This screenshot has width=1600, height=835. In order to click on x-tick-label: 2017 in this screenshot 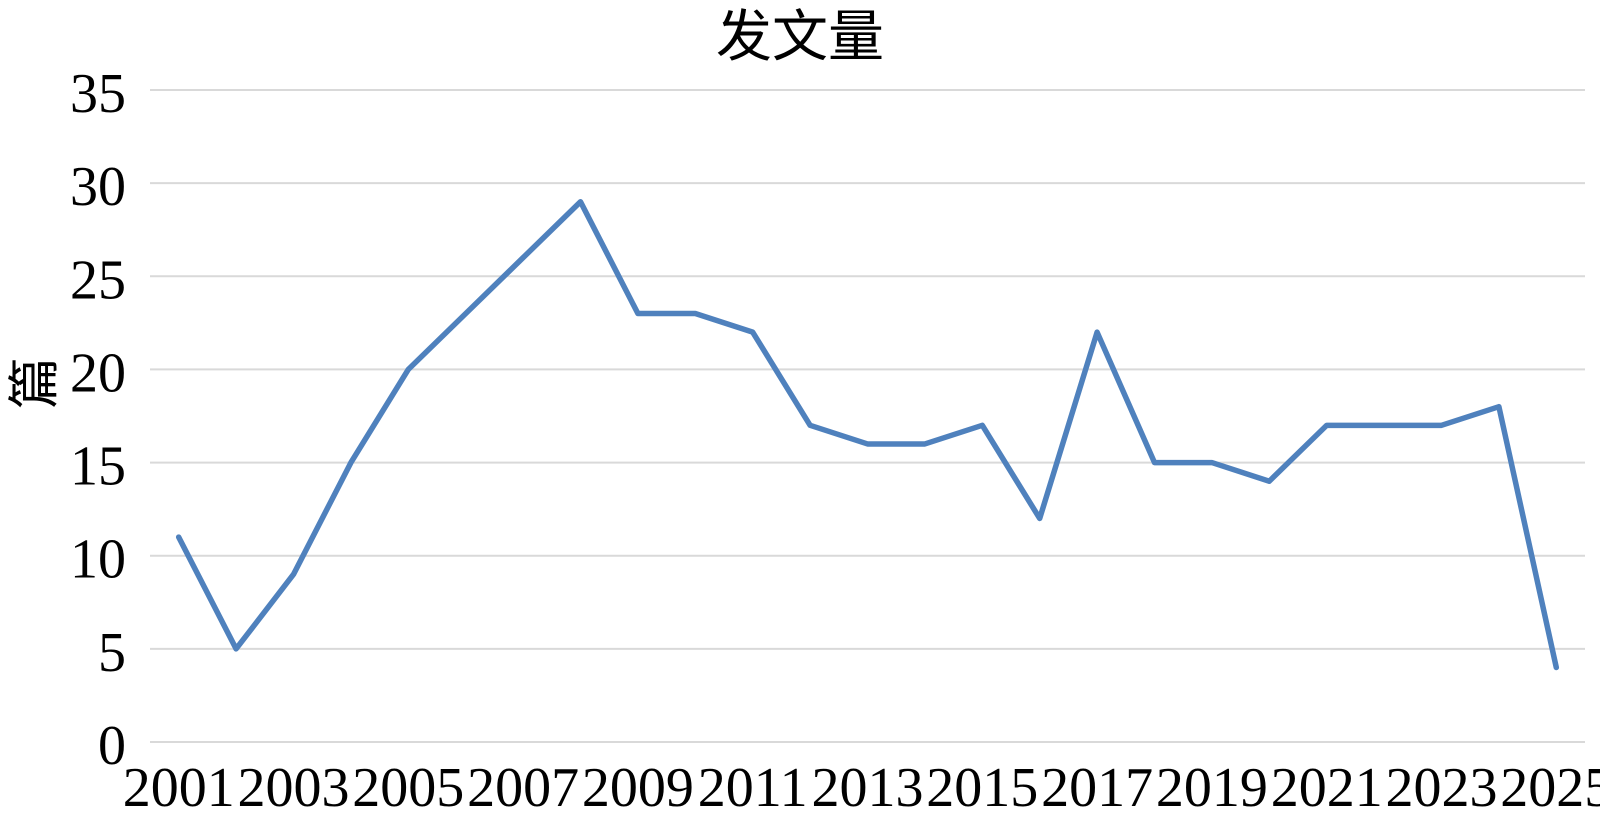, I will do `click(1097, 788)`.